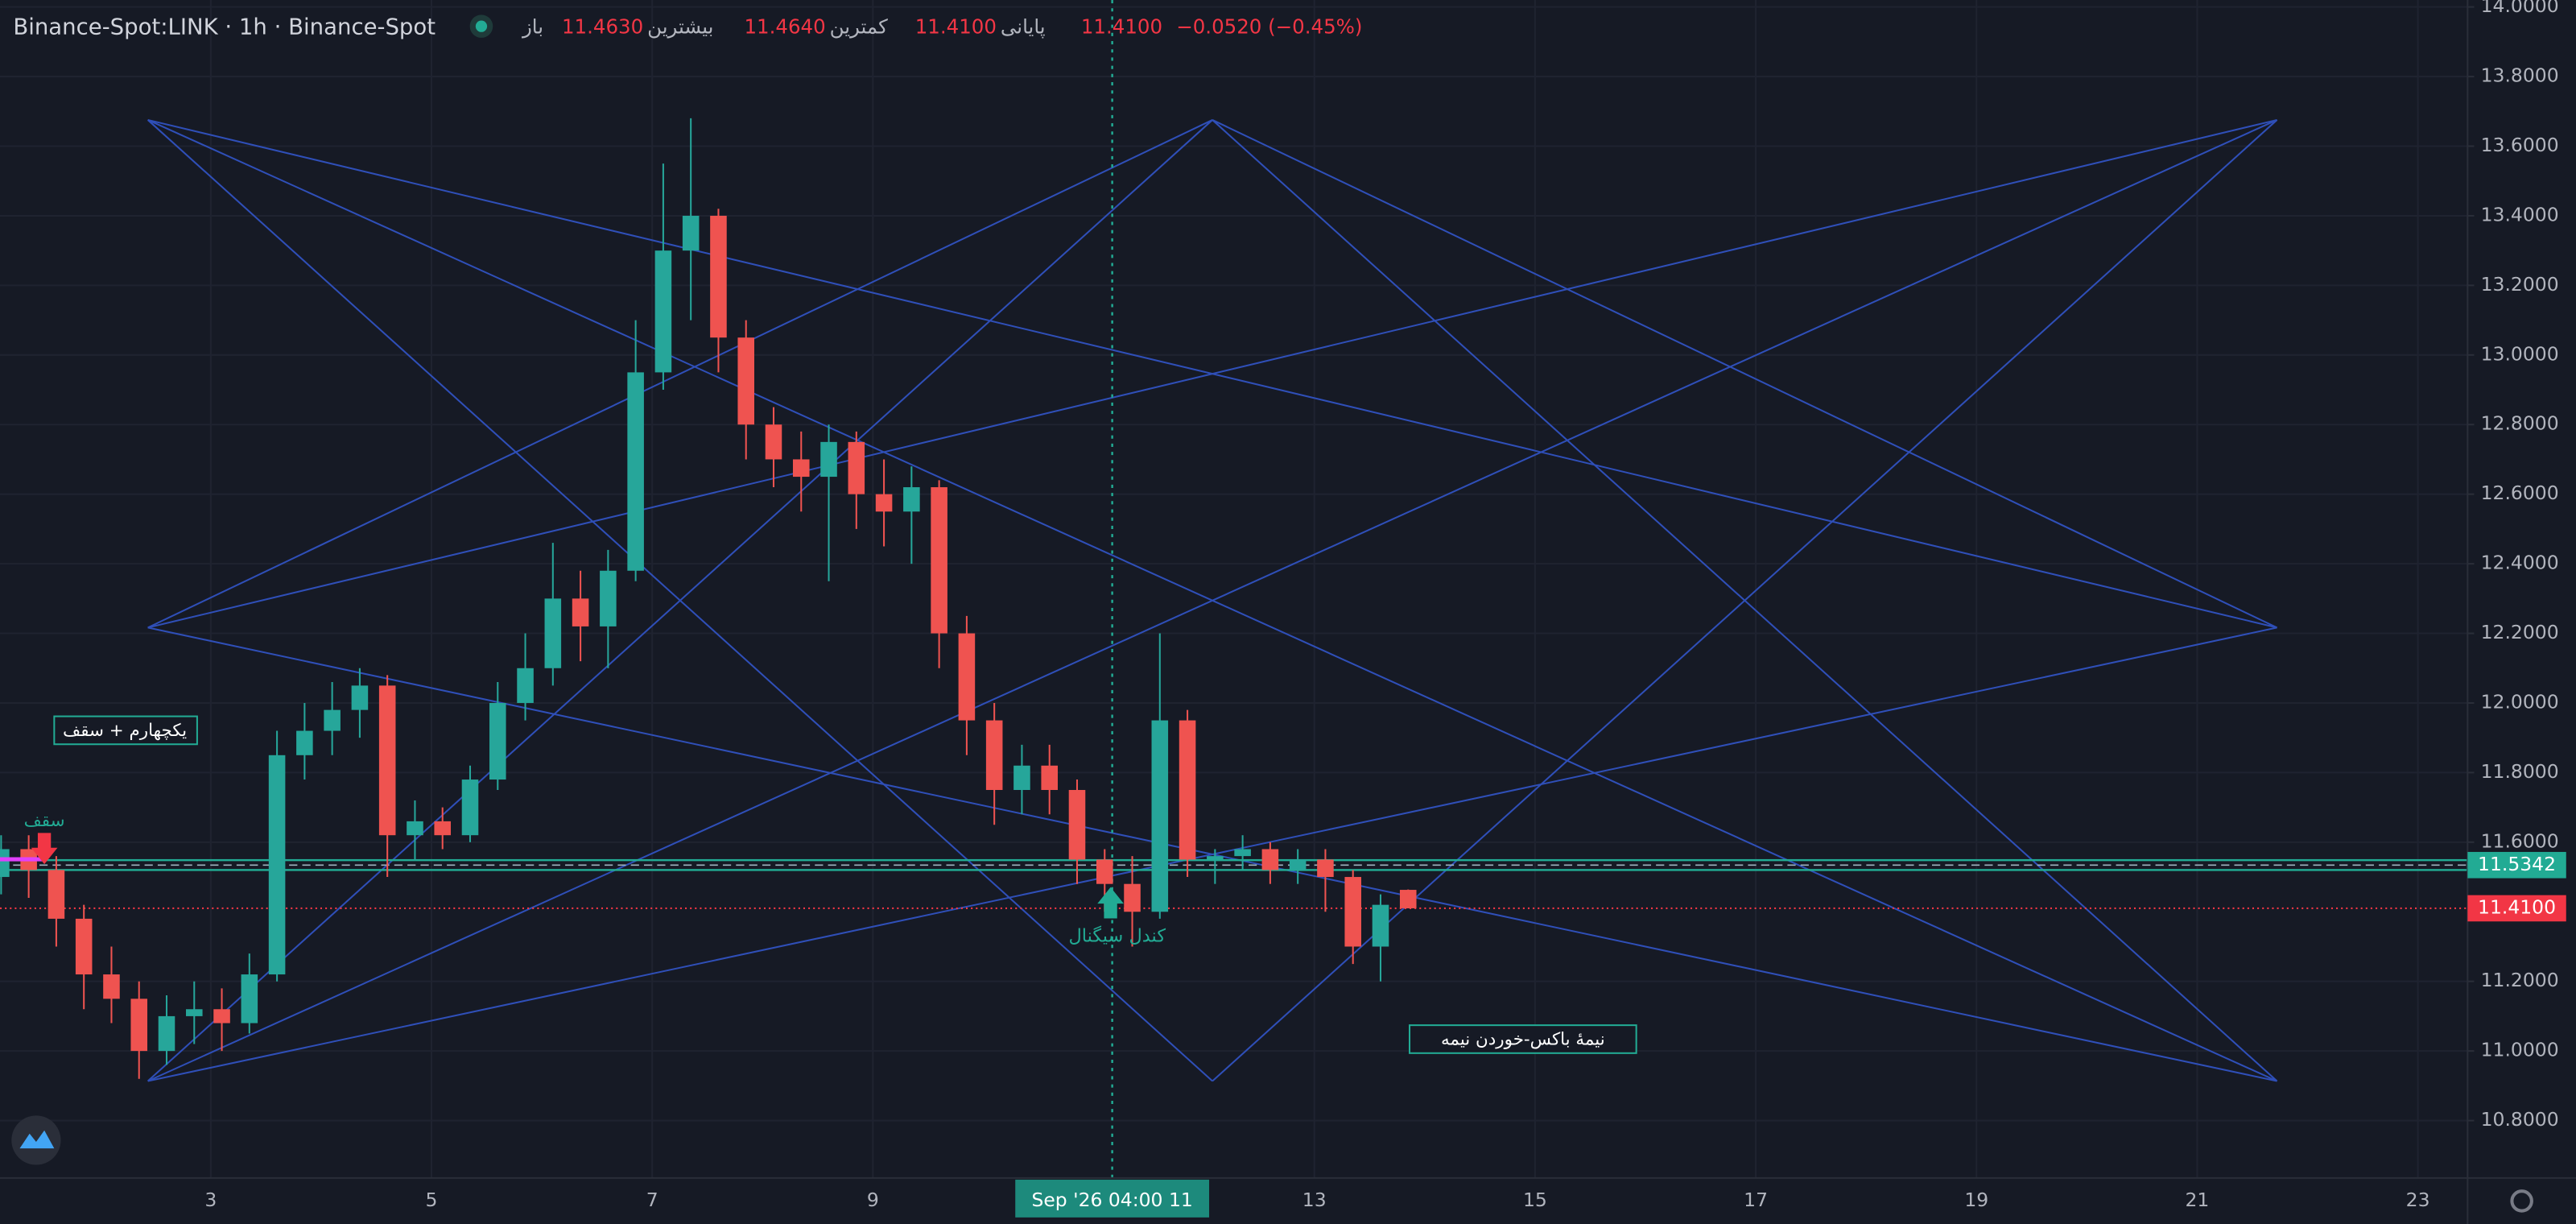  Describe the element at coordinates (859, 27) in the screenshot. I see `ohlc-label: کمترین` at that location.